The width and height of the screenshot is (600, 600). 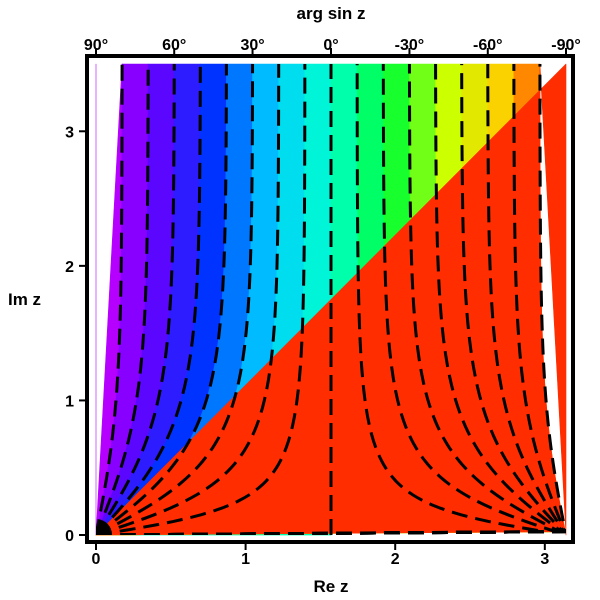 I want to click on x-tick-label: 3, so click(x=544, y=559).